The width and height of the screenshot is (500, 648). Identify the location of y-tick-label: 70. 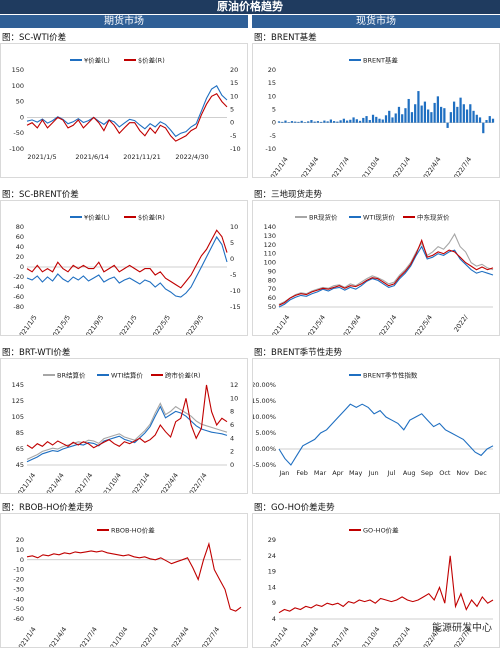
(272, 289).